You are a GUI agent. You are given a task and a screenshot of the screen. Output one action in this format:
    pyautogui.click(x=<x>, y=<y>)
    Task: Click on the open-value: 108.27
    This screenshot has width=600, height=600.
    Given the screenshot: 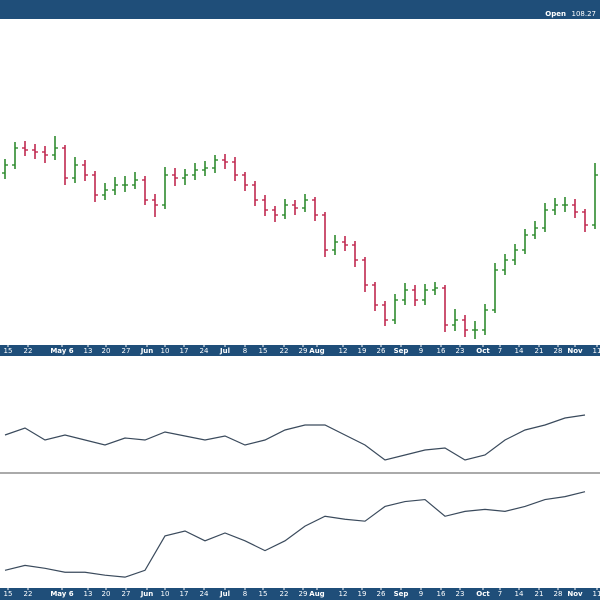 What is the action you would take?
    pyautogui.click(x=584, y=14)
    